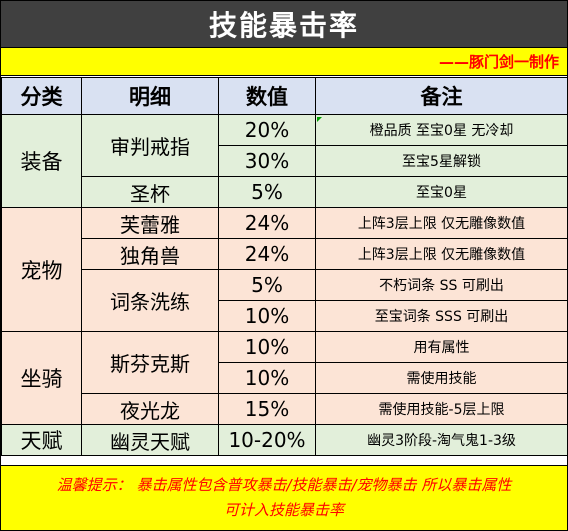 The height and width of the screenshot is (531, 568). What do you see at coordinates (441, 130) in the screenshot?
I see `note-cell: 橙品质 至宝0星 无冷却` at bounding box center [441, 130].